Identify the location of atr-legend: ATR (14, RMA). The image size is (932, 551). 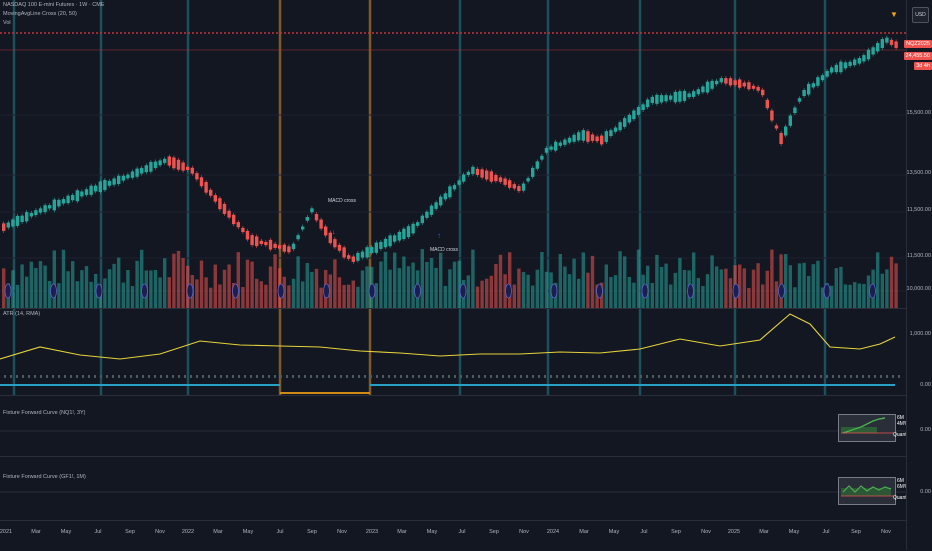
(22, 314).